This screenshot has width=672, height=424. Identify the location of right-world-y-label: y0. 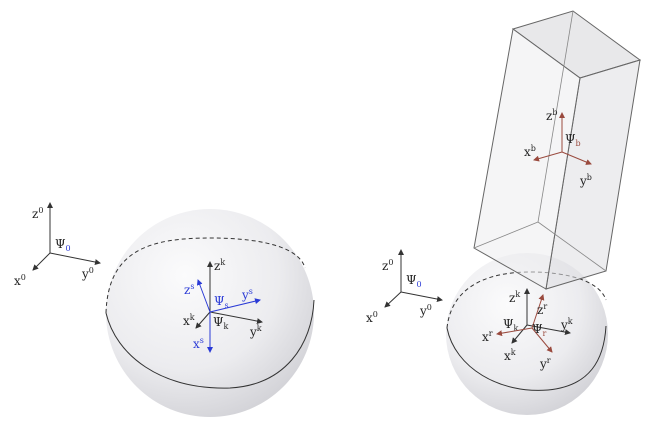
(425, 310).